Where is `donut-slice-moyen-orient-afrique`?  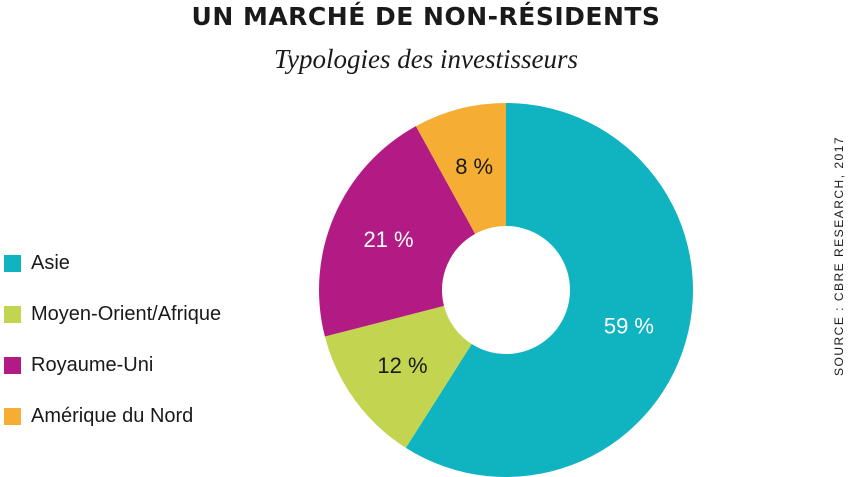
donut-slice-moyen-orient-afrique is located at coordinates (398, 376).